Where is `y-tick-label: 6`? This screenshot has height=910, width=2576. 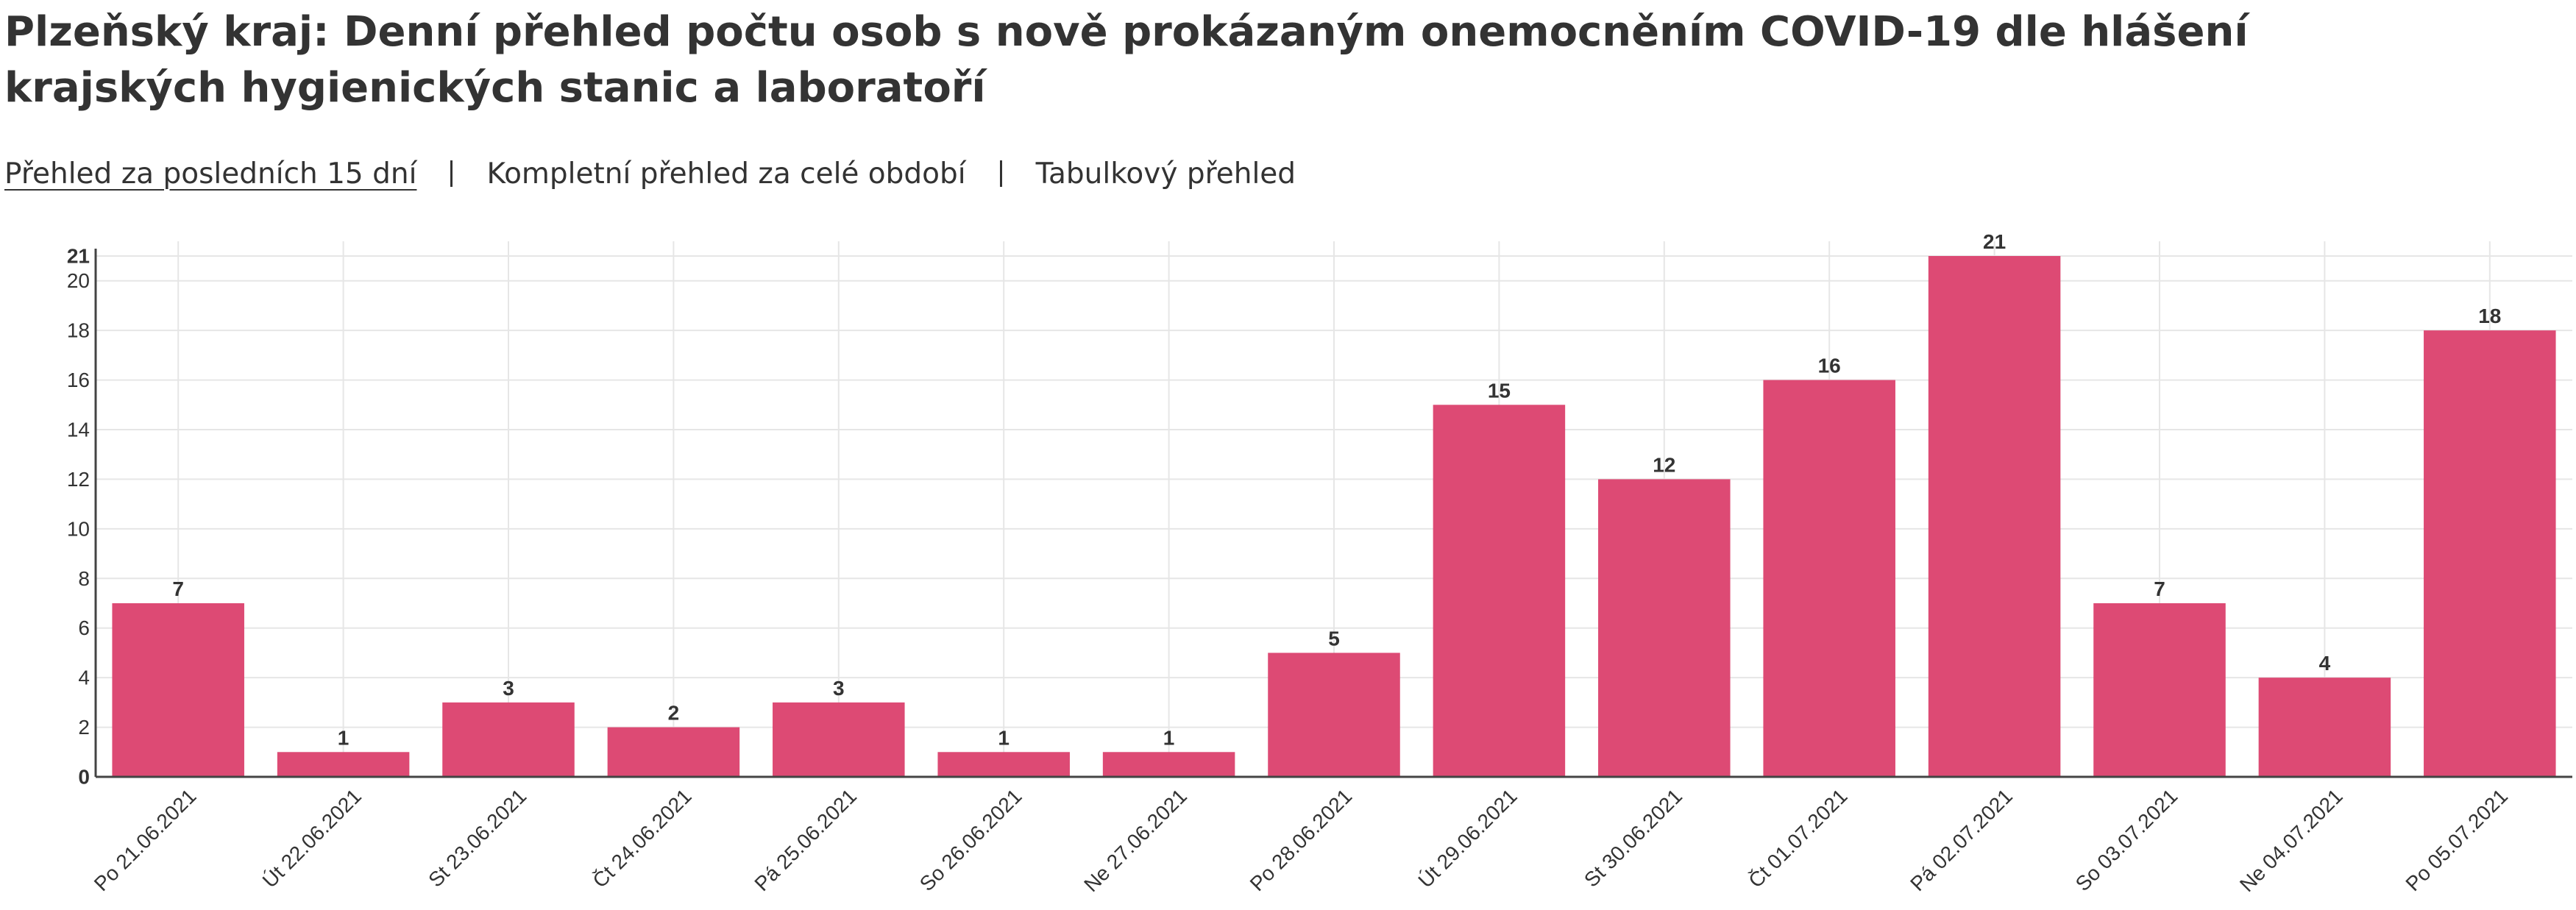
y-tick-label: 6 is located at coordinates (84, 628).